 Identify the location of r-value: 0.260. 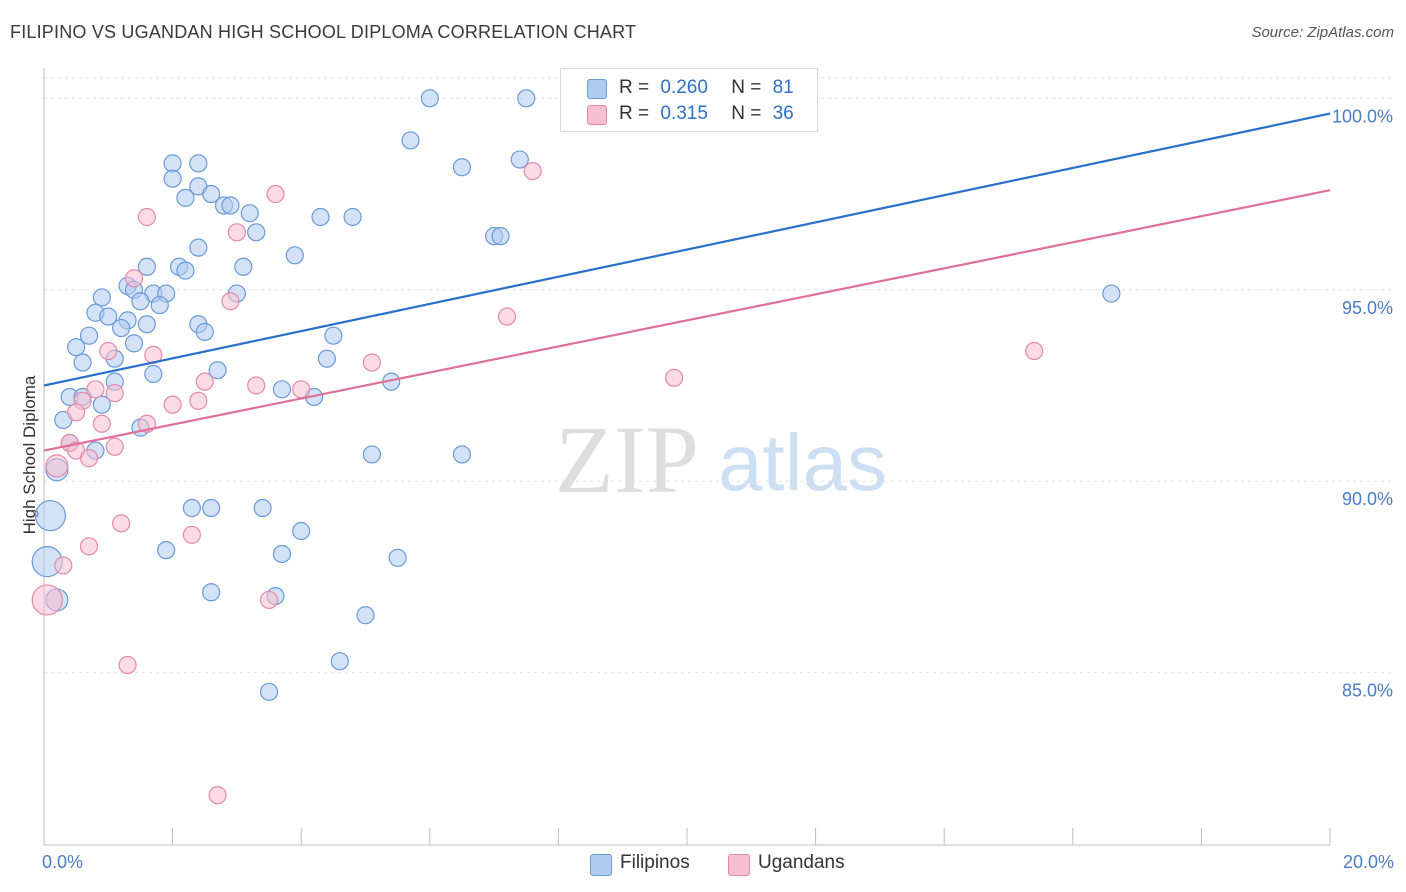
(684, 87).